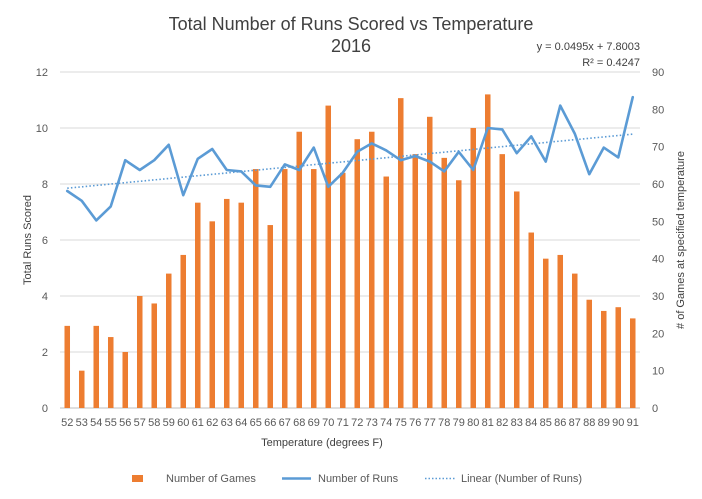 The image size is (702, 499). I want to click on y-axis-title: Total Runs Scored, so click(28, 240).